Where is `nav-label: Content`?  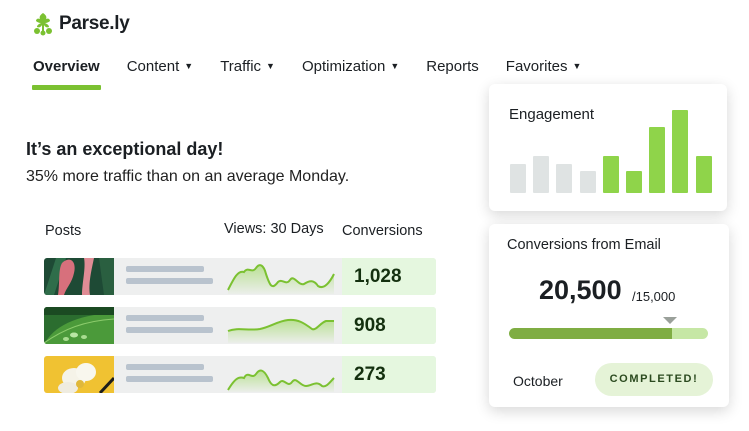 nav-label: Content is located at coordinates (153, 66).